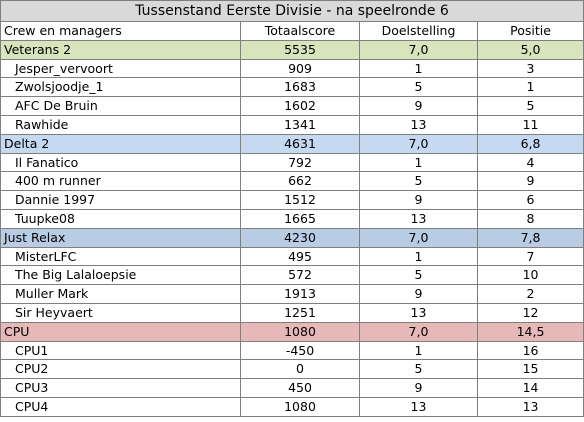 The height and width of the screenshot is (422, 584). What do you see at coordinates (120, 106) in the screenshot?
I see `member-name-cell: AFC De Bruin` at bounding box center [120, 106].